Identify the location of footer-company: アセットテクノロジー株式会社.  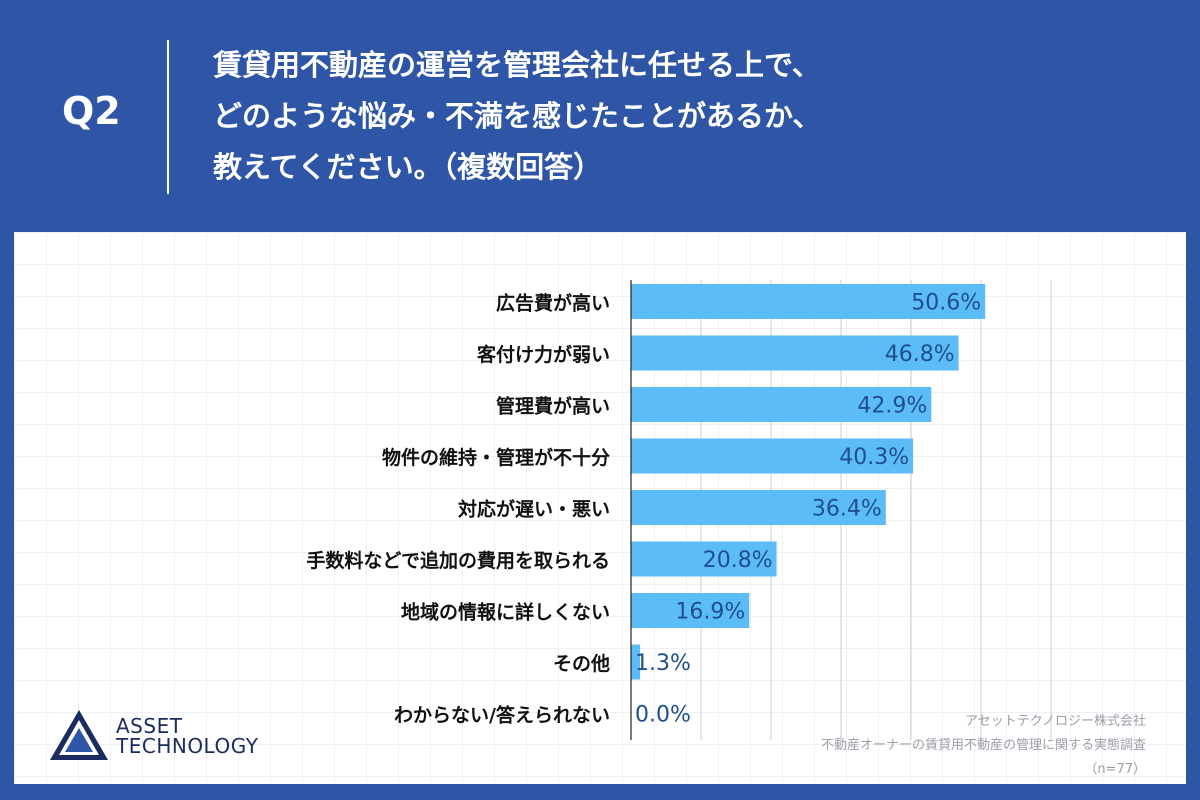
(1055, 721).